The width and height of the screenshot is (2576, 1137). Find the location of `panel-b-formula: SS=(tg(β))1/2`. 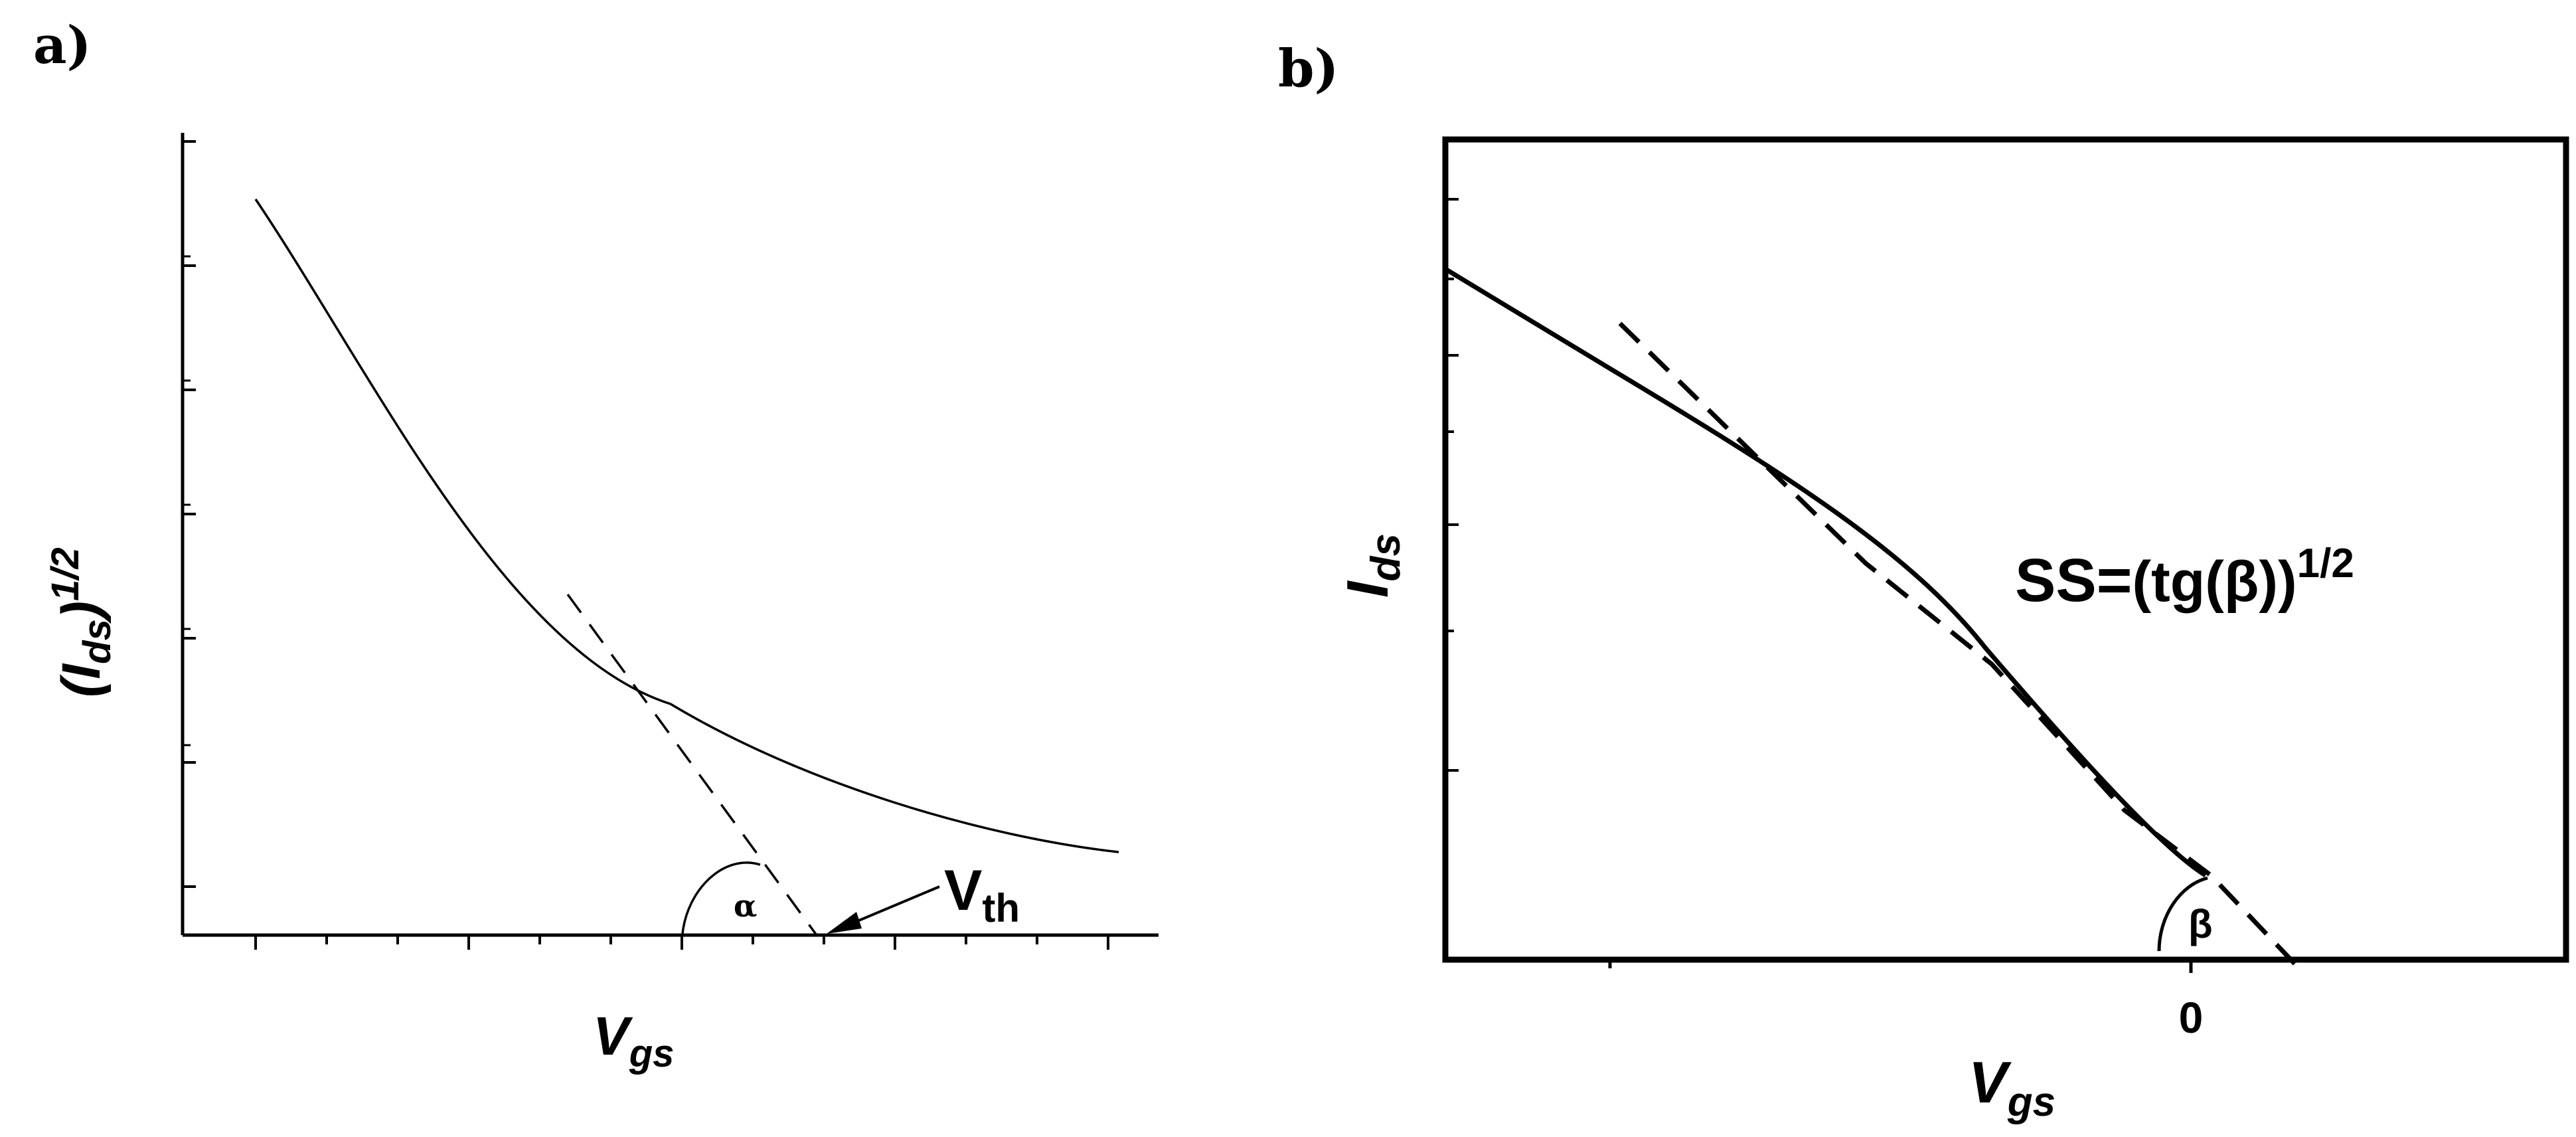

panel-b-formula: SS=(tg(β))1/2 is located at coordinates (2184, 577).